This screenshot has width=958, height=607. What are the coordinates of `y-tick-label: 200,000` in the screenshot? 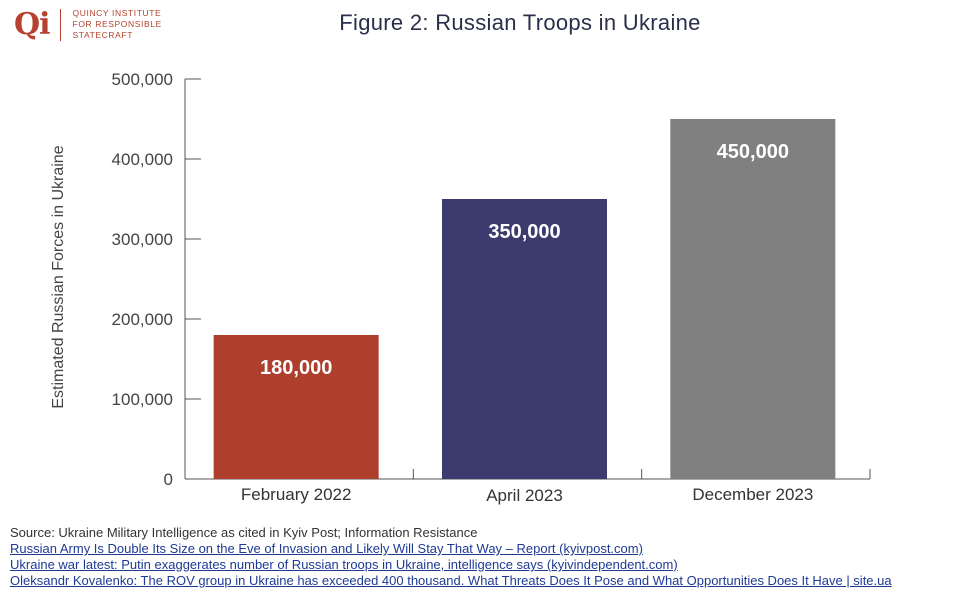 It's located at (142, 319).